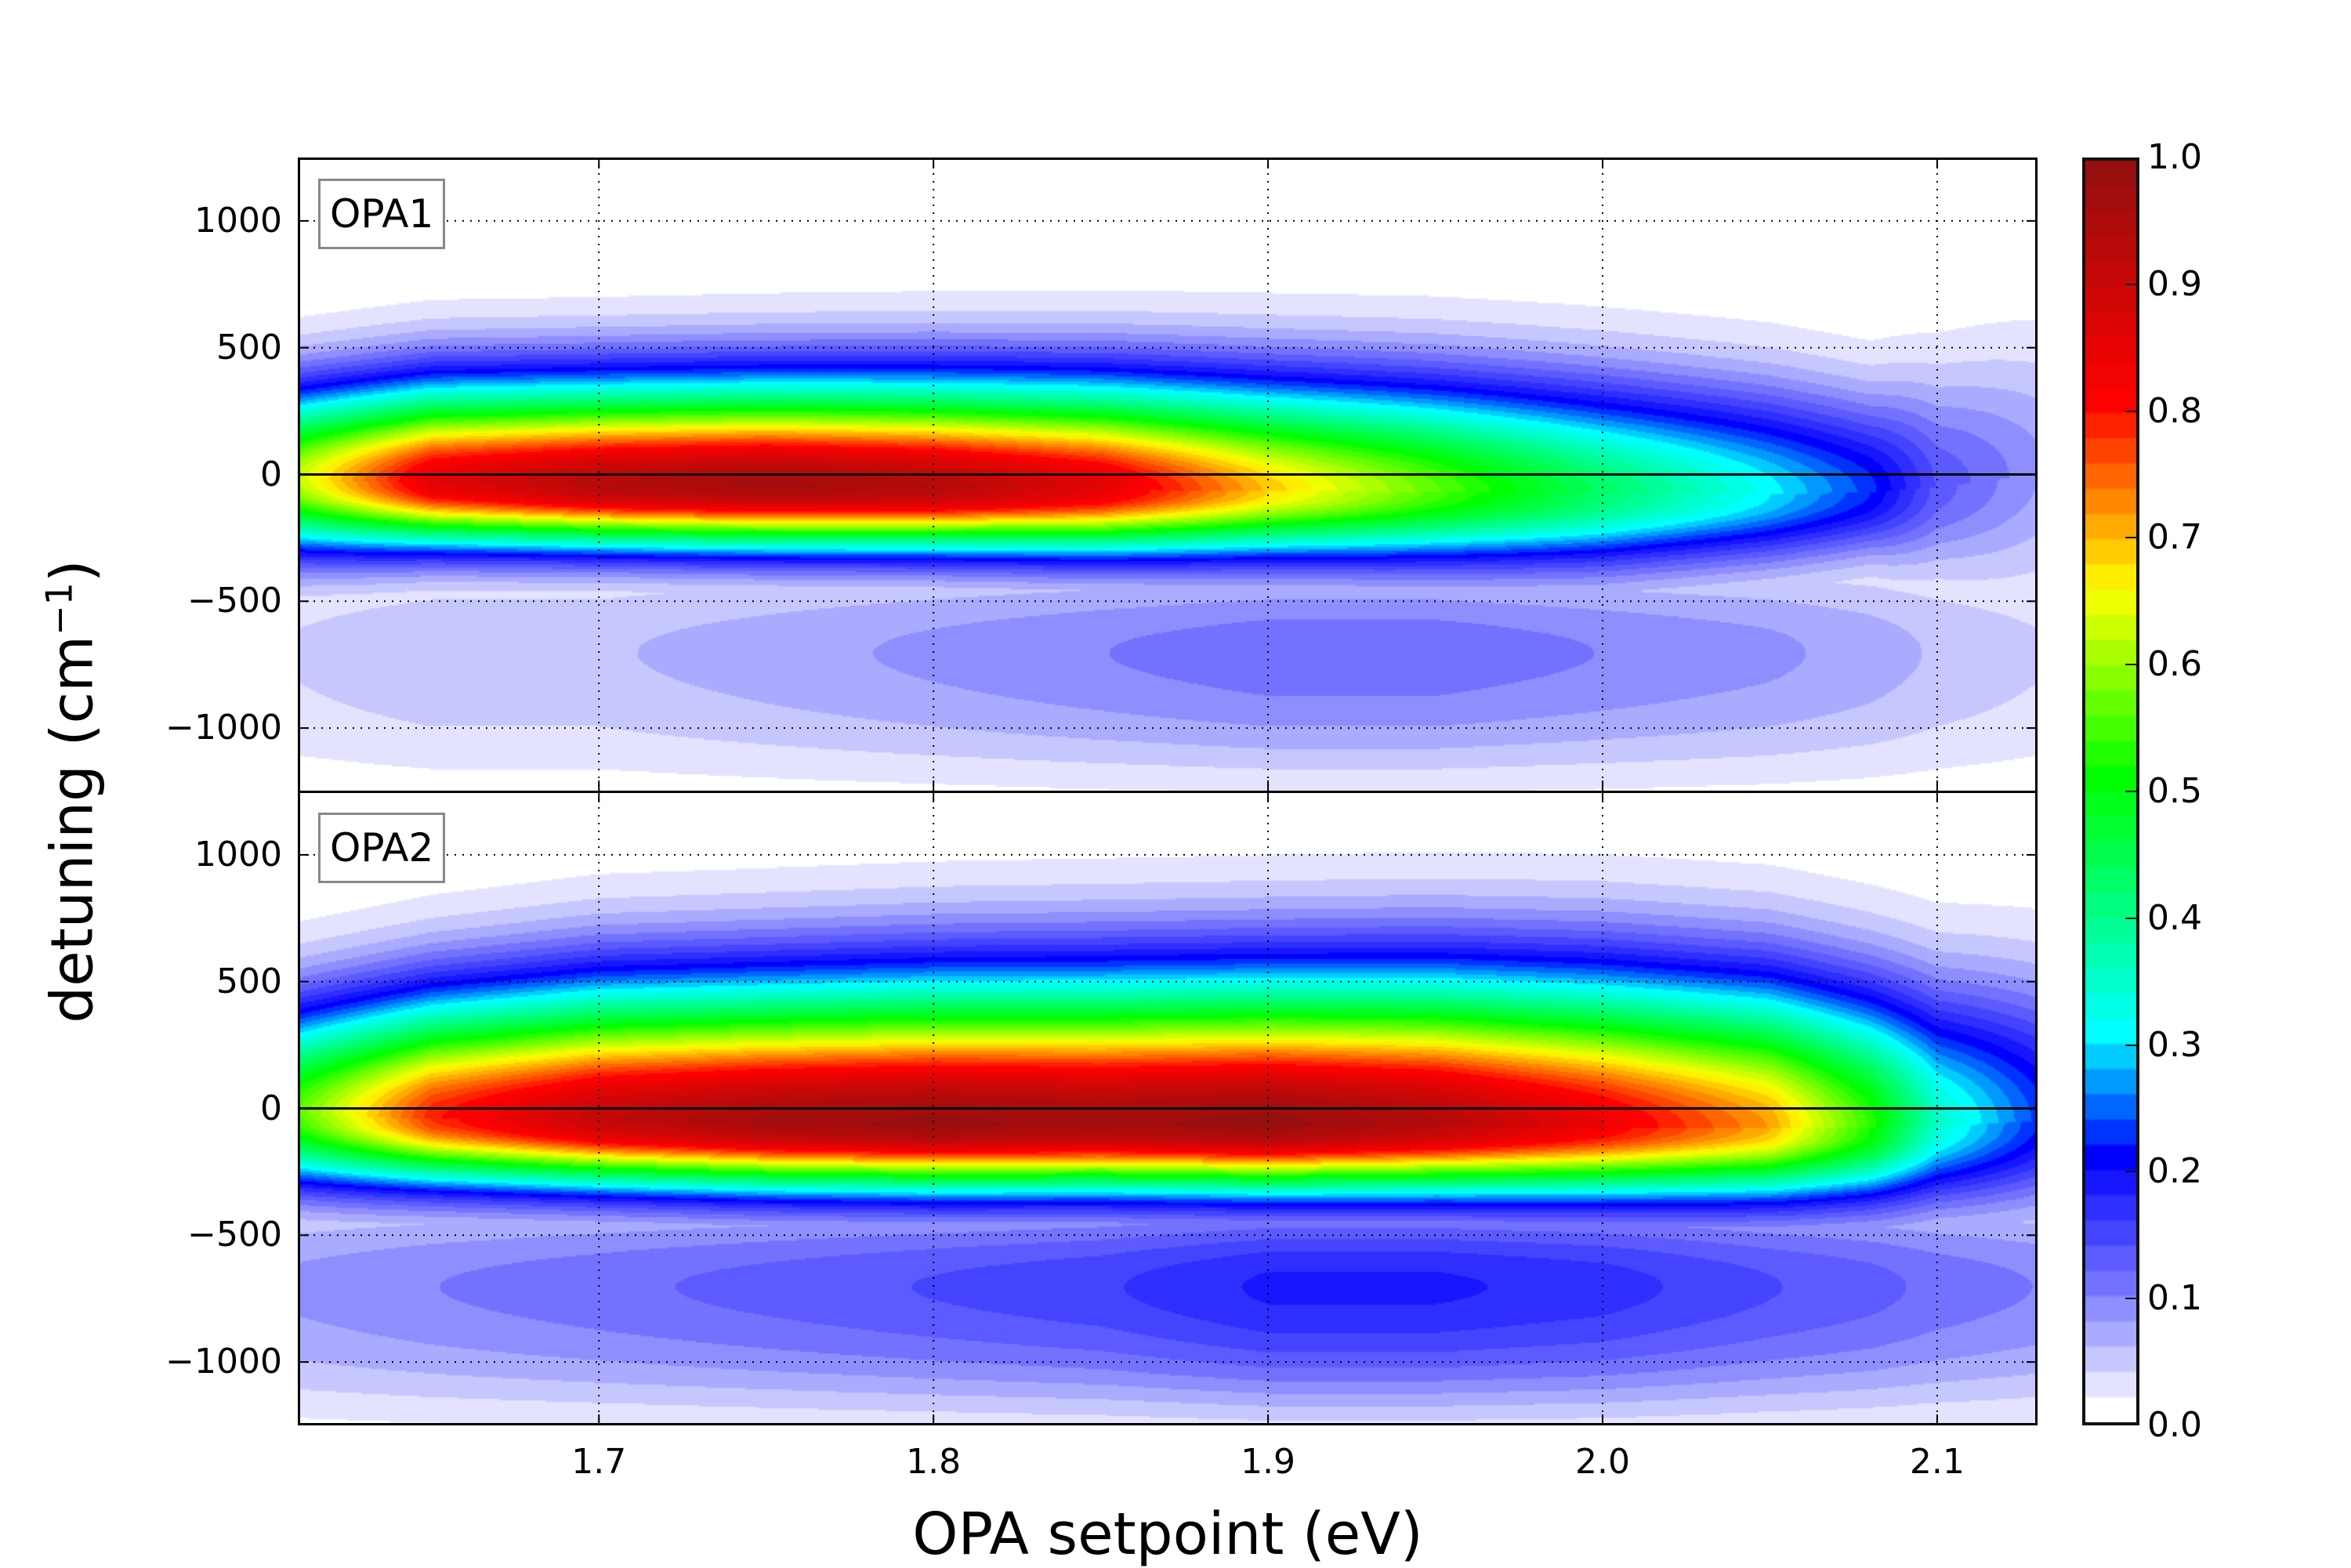 The width and height of the screenshot is (2351, 1568). What do you see at coordinates (2174, 283) in the screenshot?
I see `colorbar-tick-label: 0.9` at bounding box center [2174, 283].